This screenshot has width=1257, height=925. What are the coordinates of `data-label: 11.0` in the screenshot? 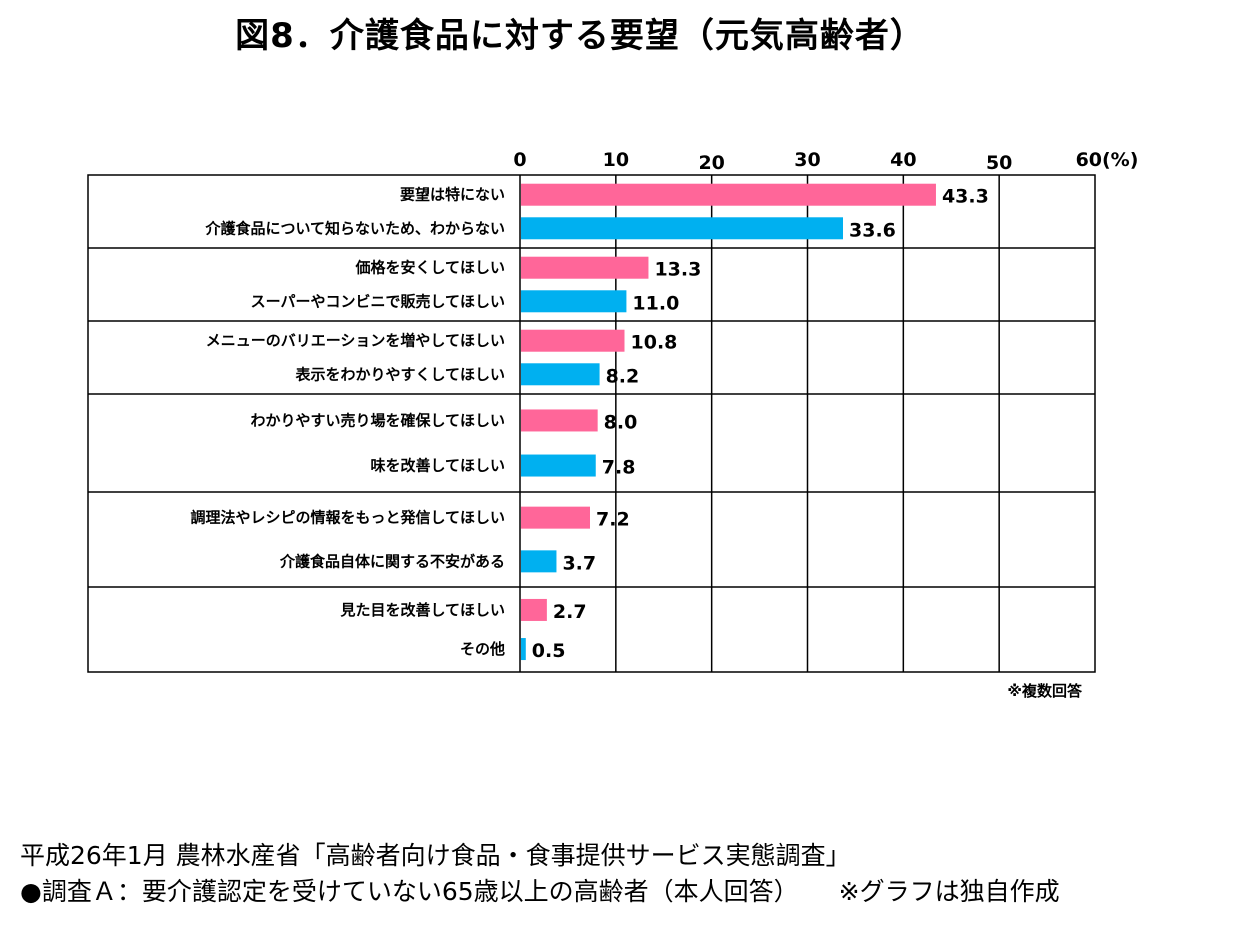 It's located at (655, 303).